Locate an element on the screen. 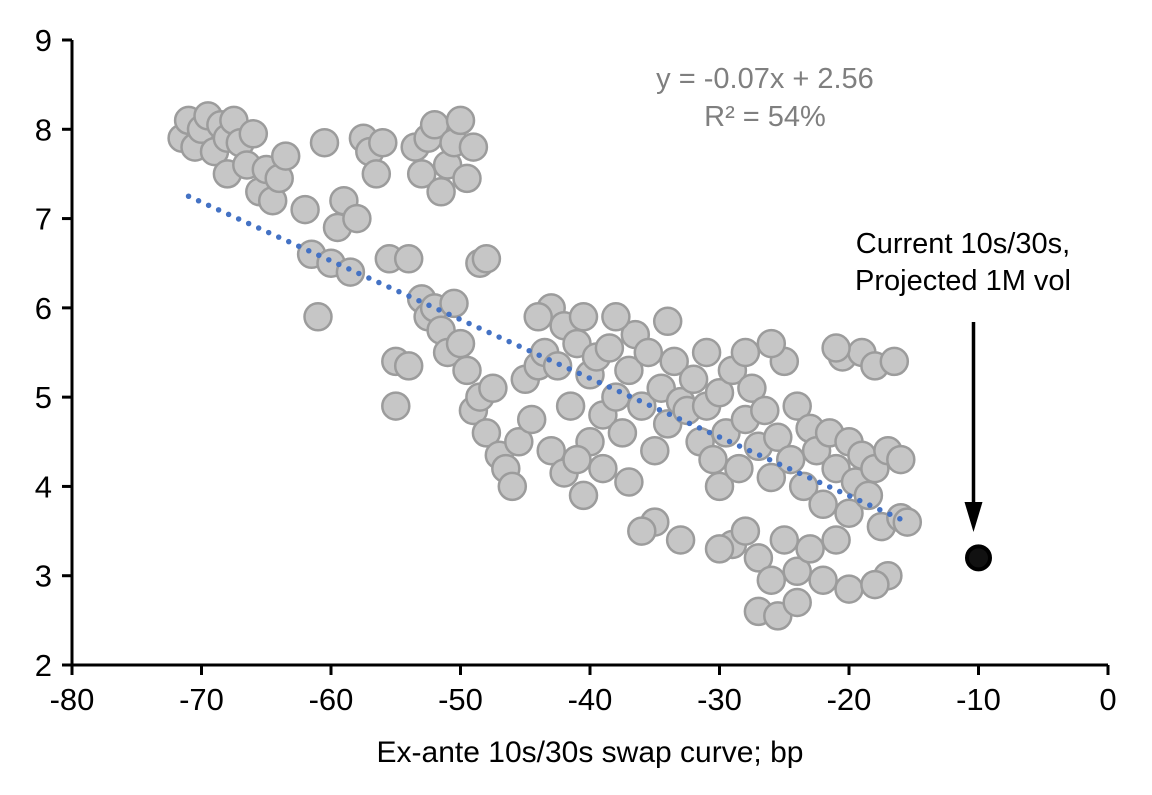 This screenshot has width=1152, height=795. callout-line2: Projected 1M vol is located at coordinates (963, 281).